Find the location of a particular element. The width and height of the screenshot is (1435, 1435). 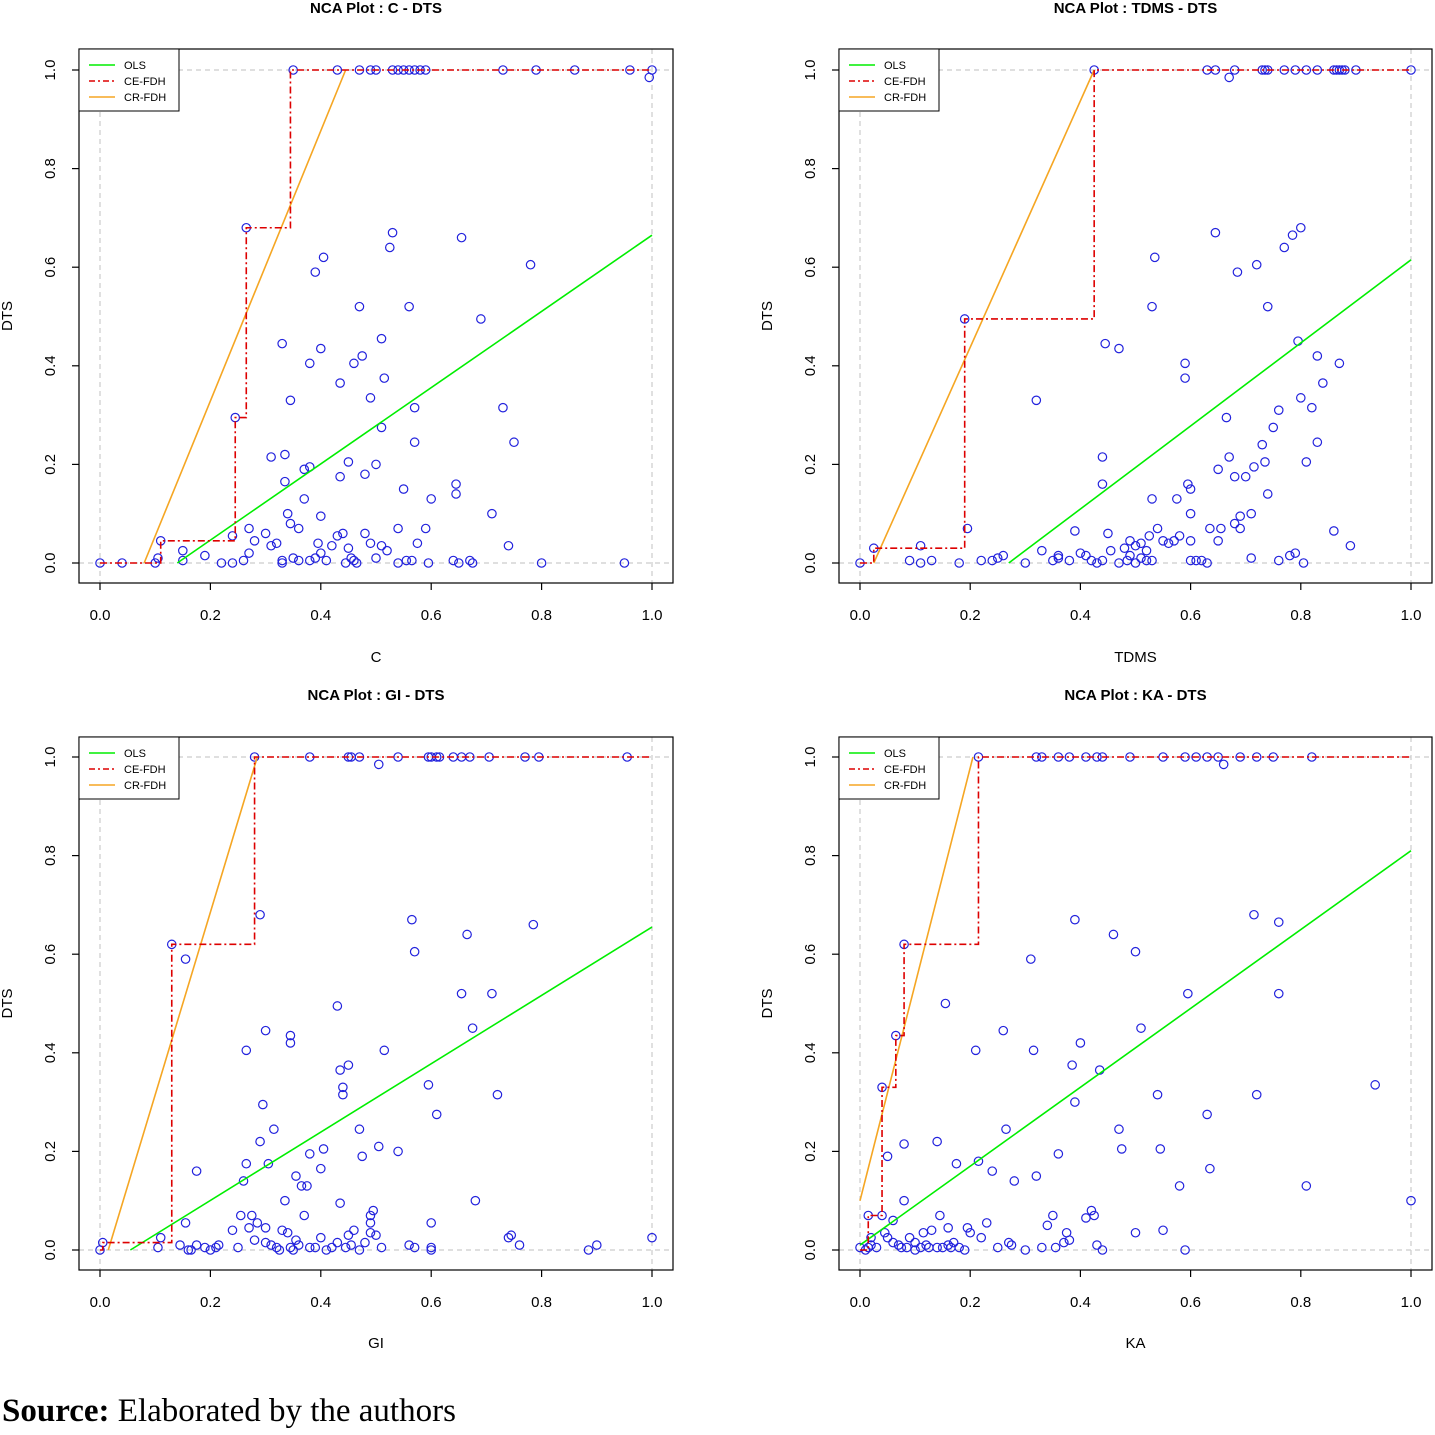

legend-box is located at coordinates (889, 768).